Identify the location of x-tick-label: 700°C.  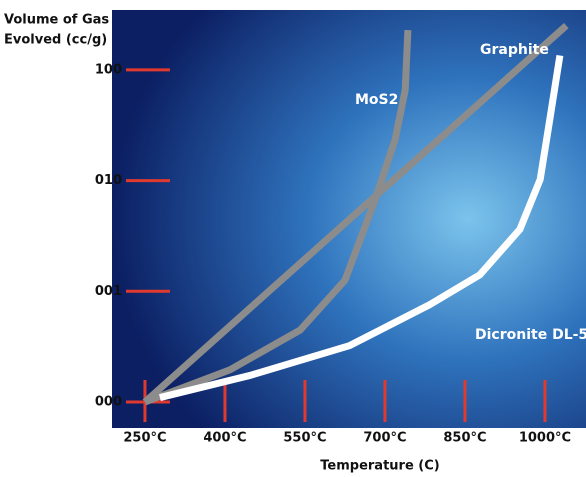
(384, 438).